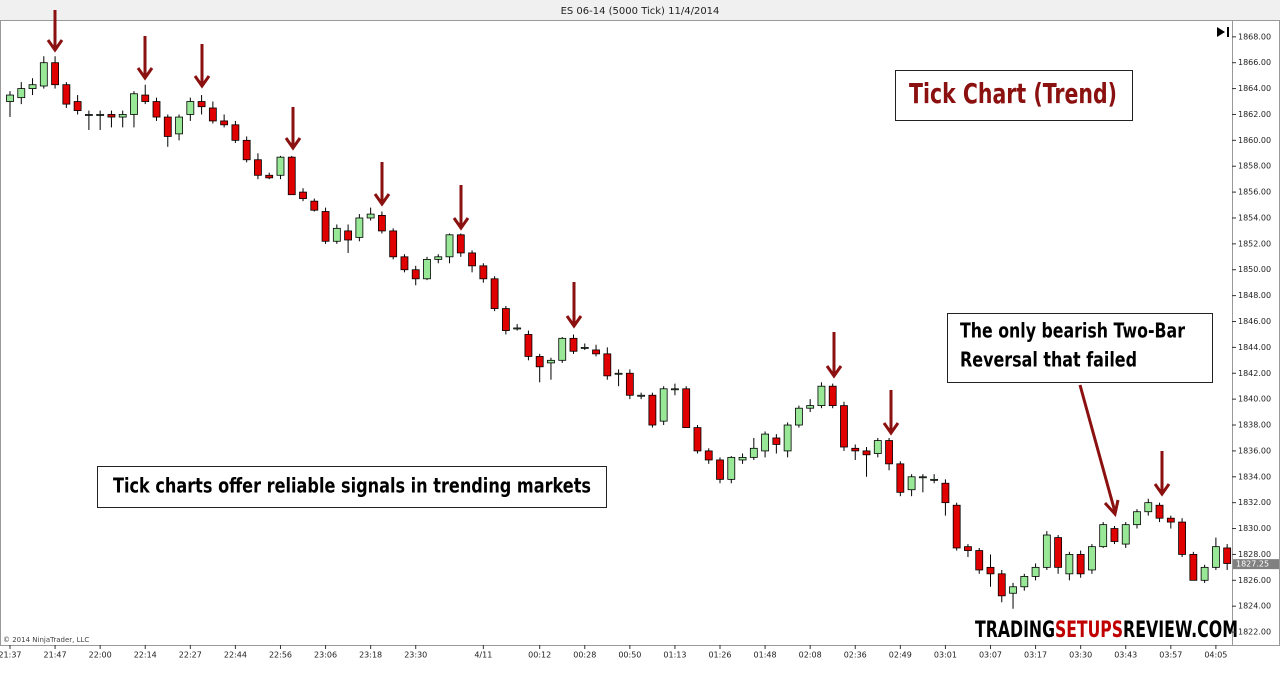  I want to click on x-tick-label: 03:07, so click(990, 655).